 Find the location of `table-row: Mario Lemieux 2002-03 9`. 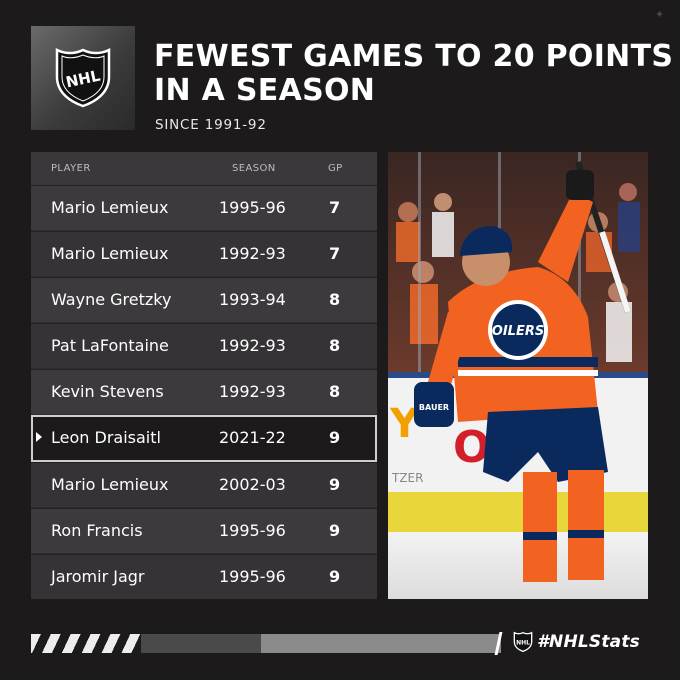

table-row: Mario Lemieux 2002-03 9 is located at coordinates (204, 484).